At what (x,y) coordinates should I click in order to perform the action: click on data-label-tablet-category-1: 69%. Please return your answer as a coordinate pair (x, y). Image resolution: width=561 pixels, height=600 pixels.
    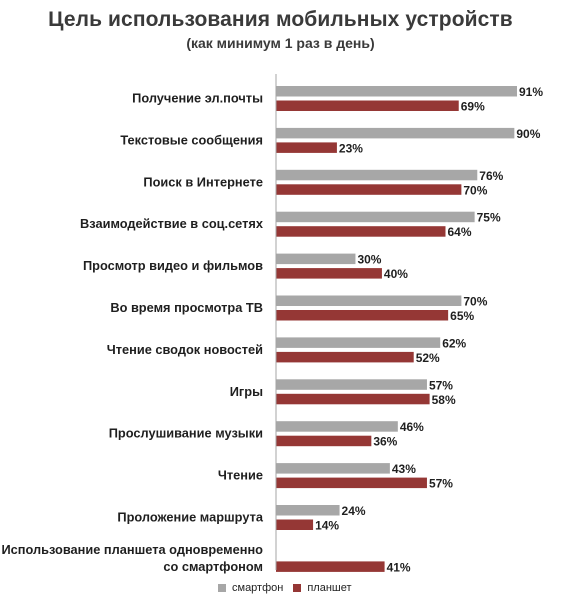
    Looking at the image, I should click on (473, 107).